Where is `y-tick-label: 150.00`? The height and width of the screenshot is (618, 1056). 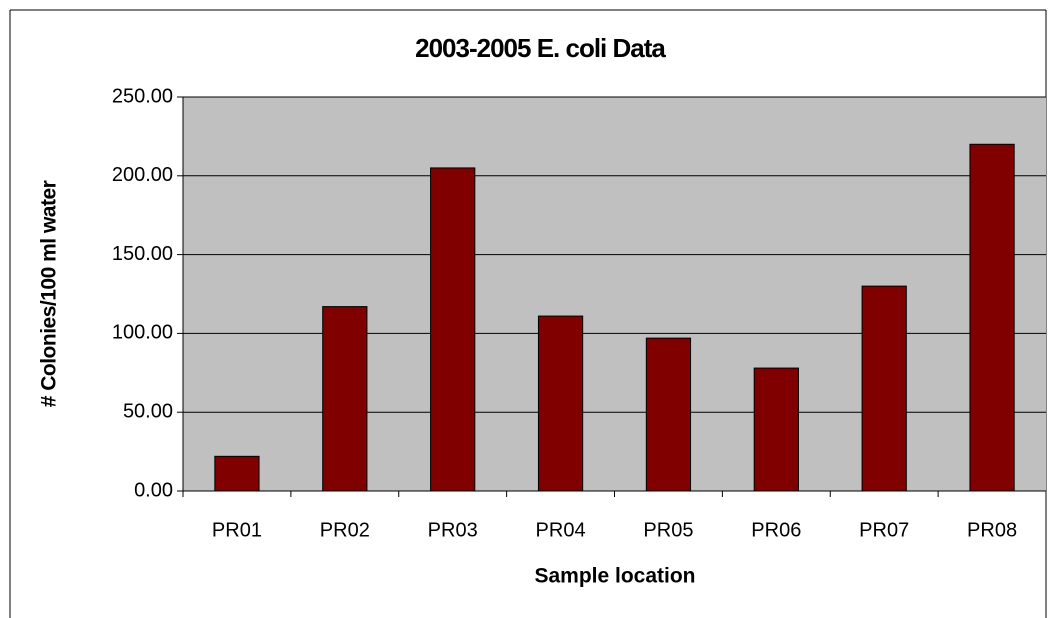
y-tick-label: 150.00 is located at coordinates (142, 254).